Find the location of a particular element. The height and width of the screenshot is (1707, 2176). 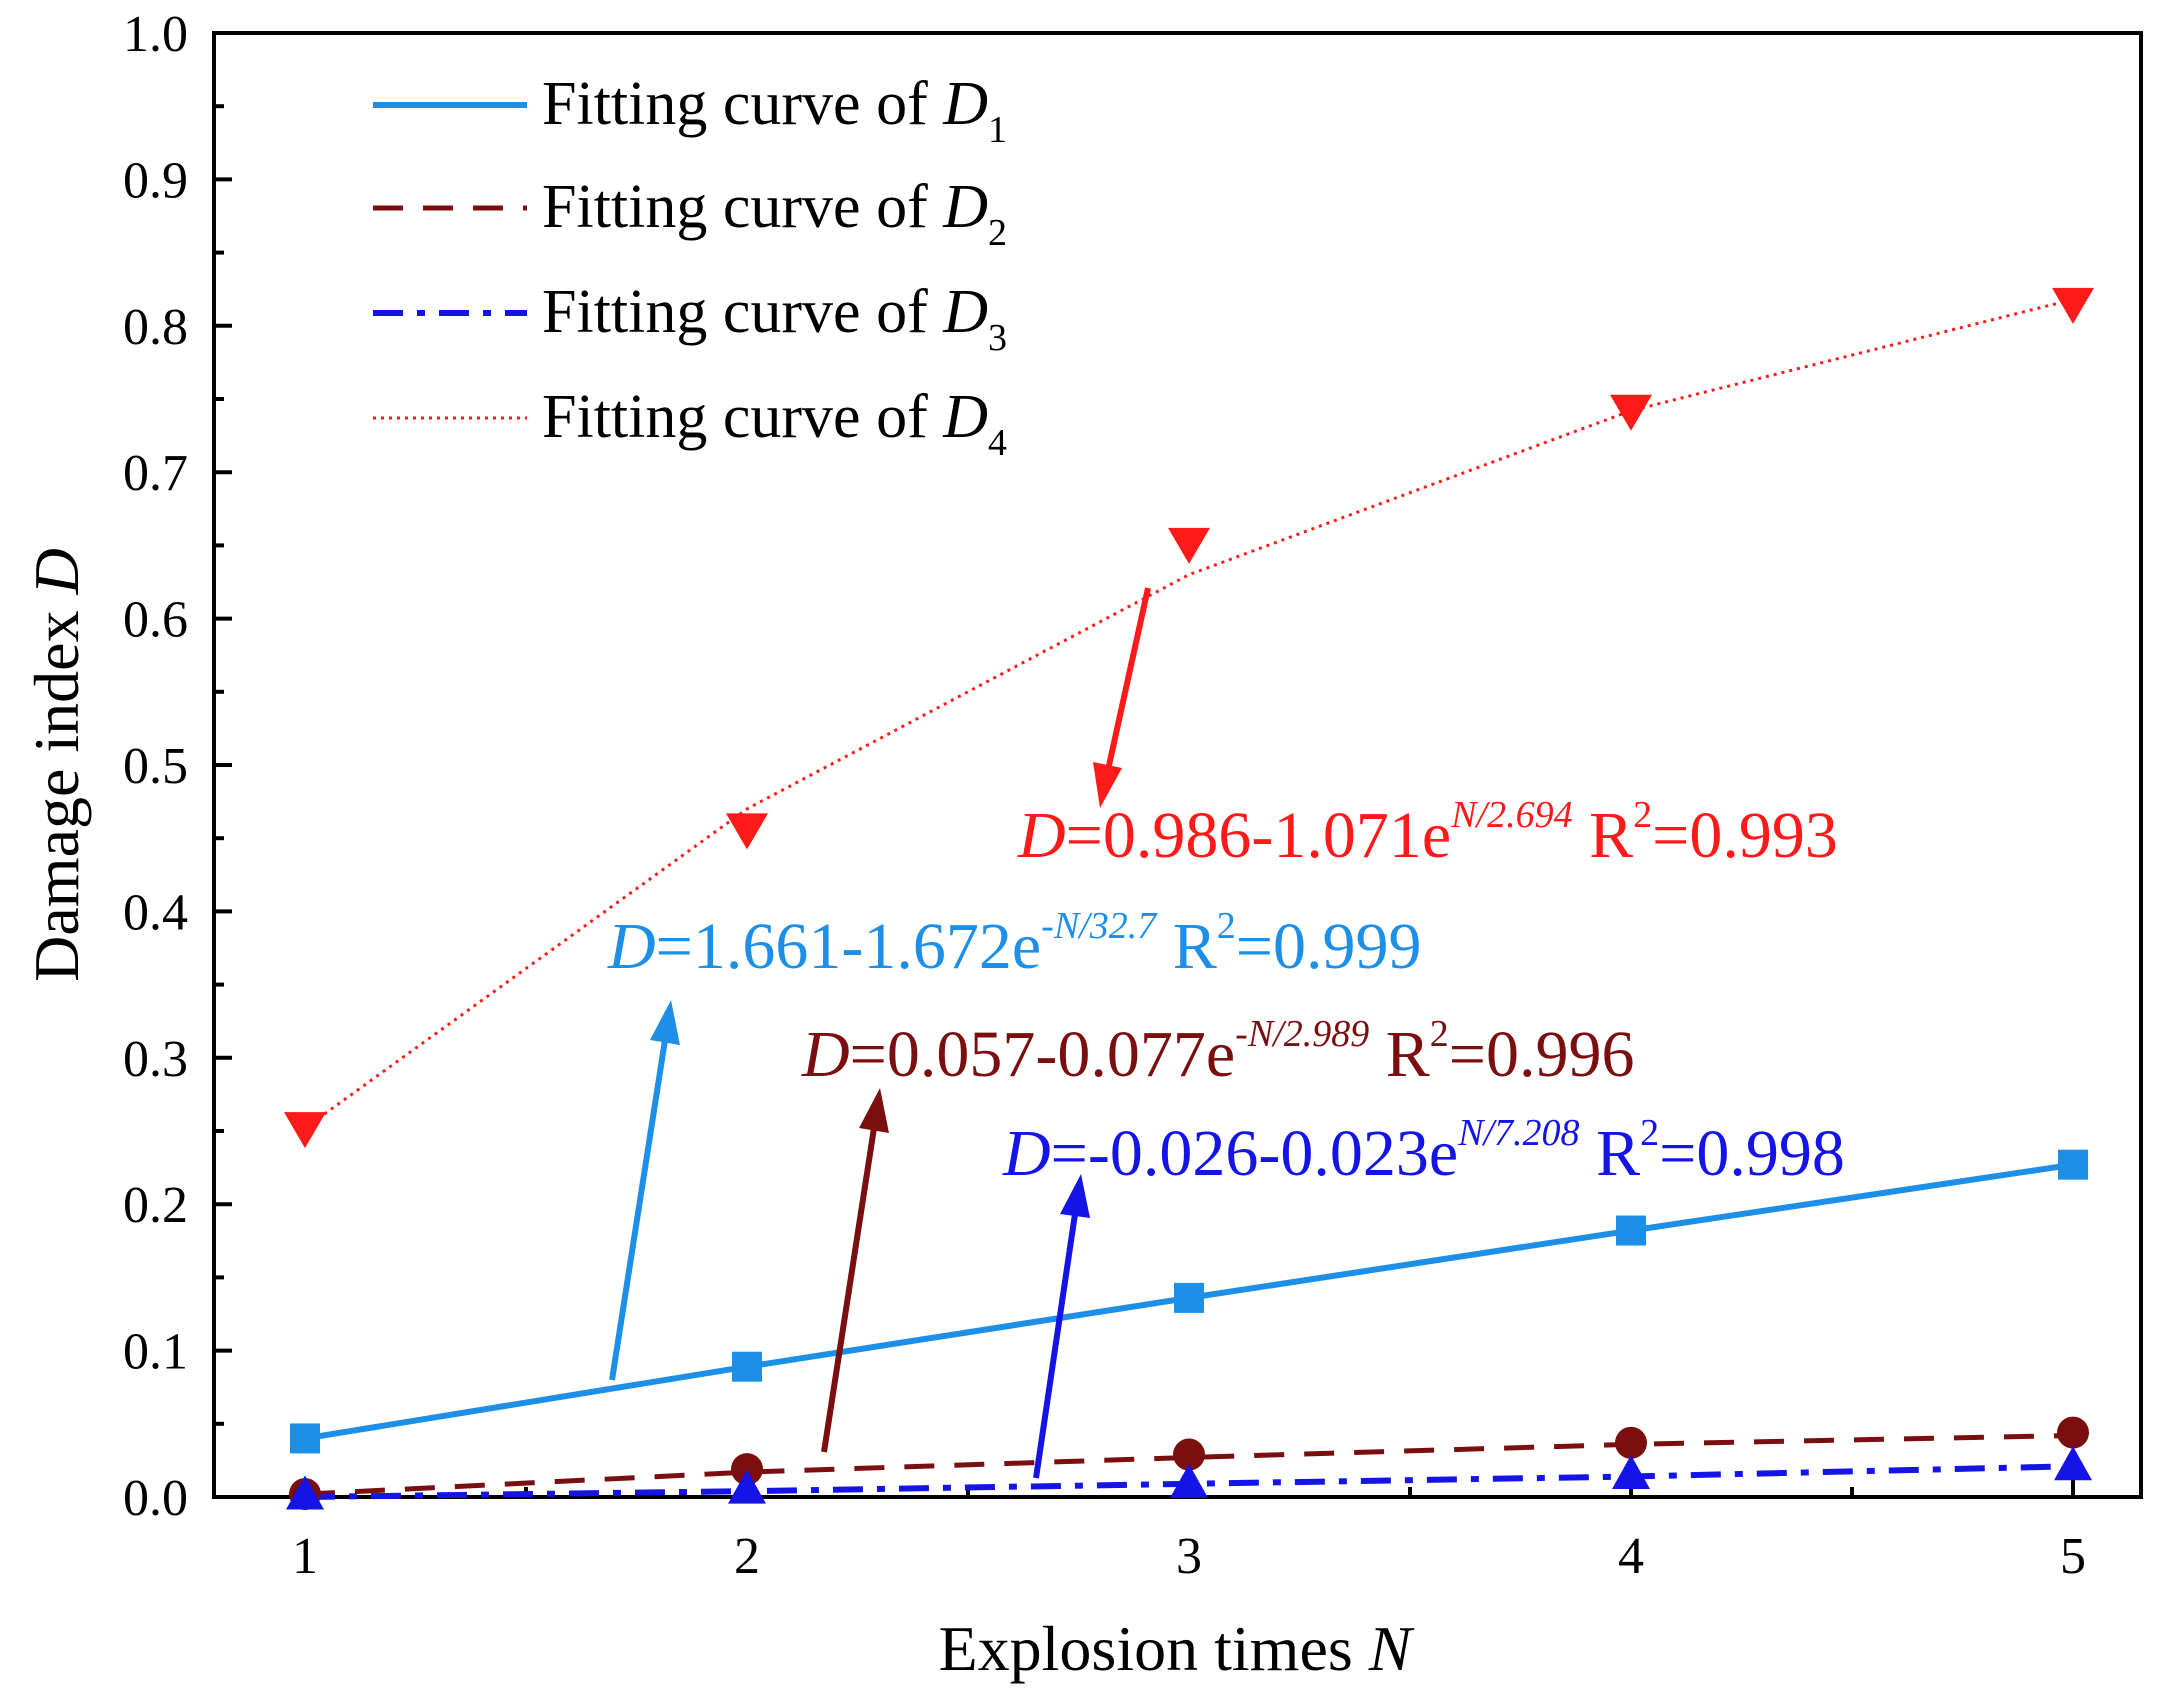

y-tick-label: 0.8 is located at coordinates (155, 327).